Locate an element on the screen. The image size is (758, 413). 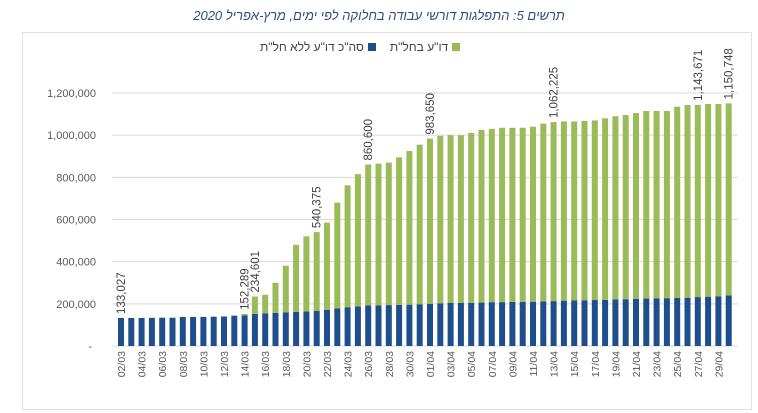
x-tick-label: 24/03 is located at coordinates (349, 364).